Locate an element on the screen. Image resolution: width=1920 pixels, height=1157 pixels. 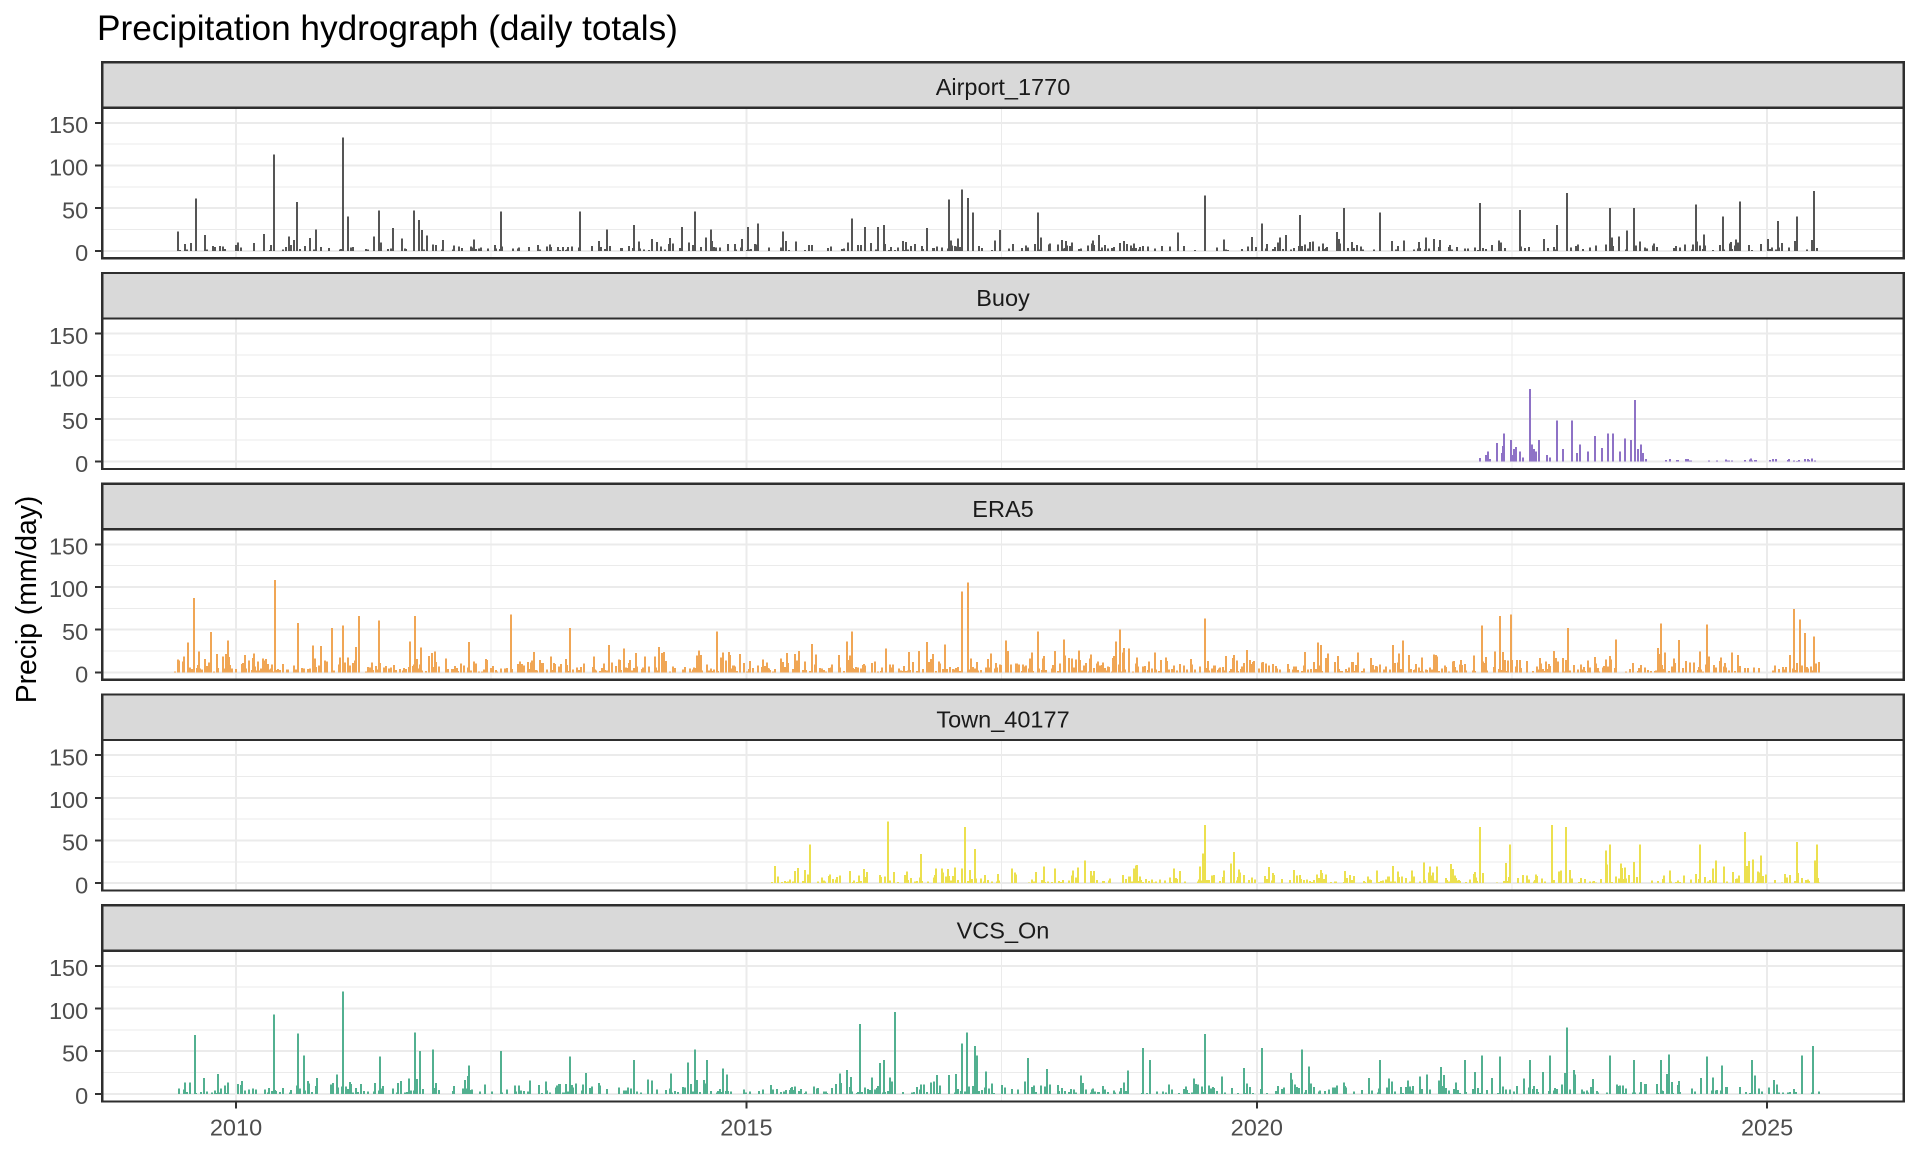
svg-text: 2015 is located at coordinates (746, 1128).